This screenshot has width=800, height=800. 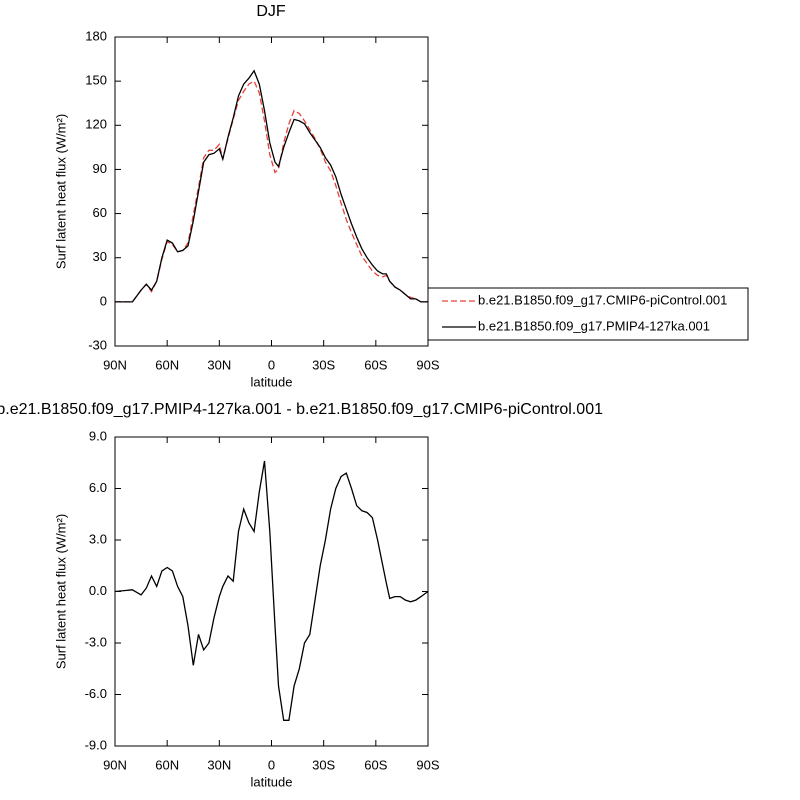 I want to click on y-tick-label: -9.0, so click(x=96, y=744).